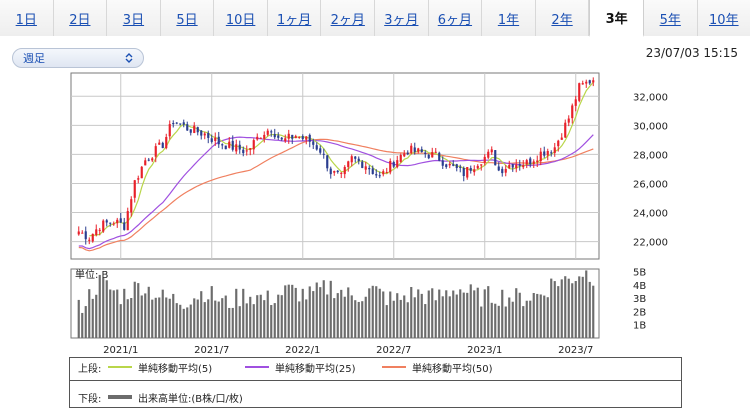 This screenshot has width=750, height=412. I want to click on tab-6: 2ヶ月, so click(348, 18).